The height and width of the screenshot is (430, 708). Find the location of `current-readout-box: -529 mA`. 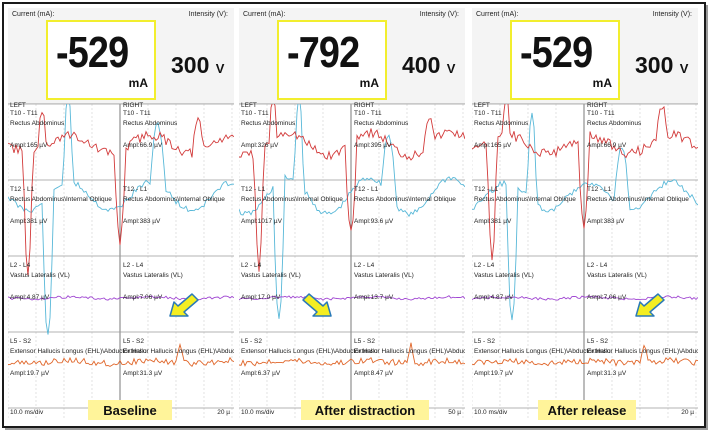

current-readout-box: -529 mA is located at coordinates (101, 60).